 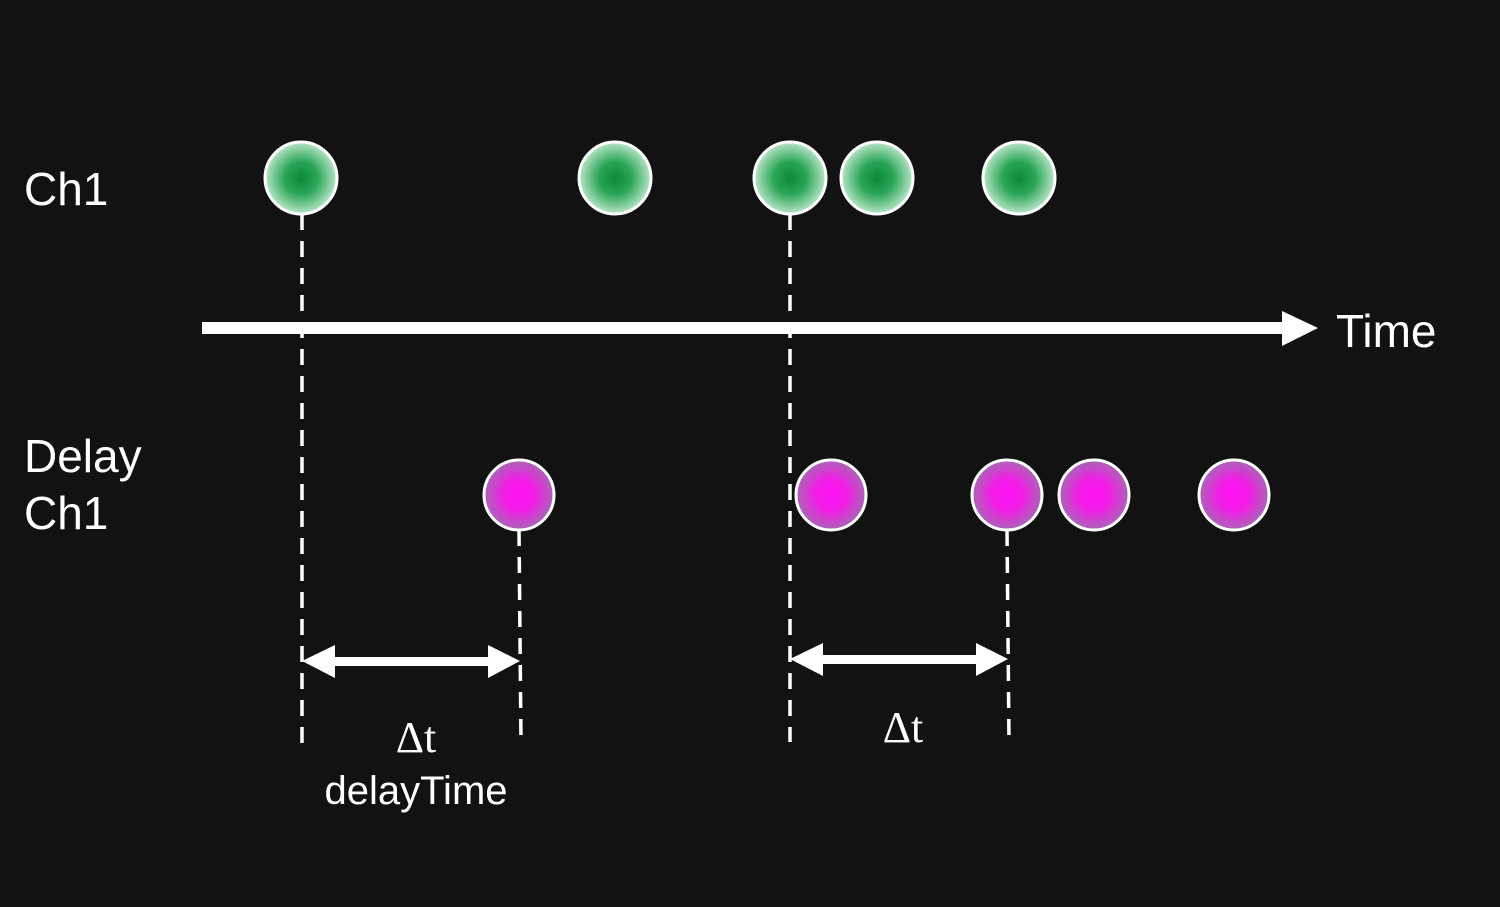 What do you see at coordinates (83, 456) in the screenshot?
I see `delay-row-label-line1: Delay` at bounding box center [83, 456].